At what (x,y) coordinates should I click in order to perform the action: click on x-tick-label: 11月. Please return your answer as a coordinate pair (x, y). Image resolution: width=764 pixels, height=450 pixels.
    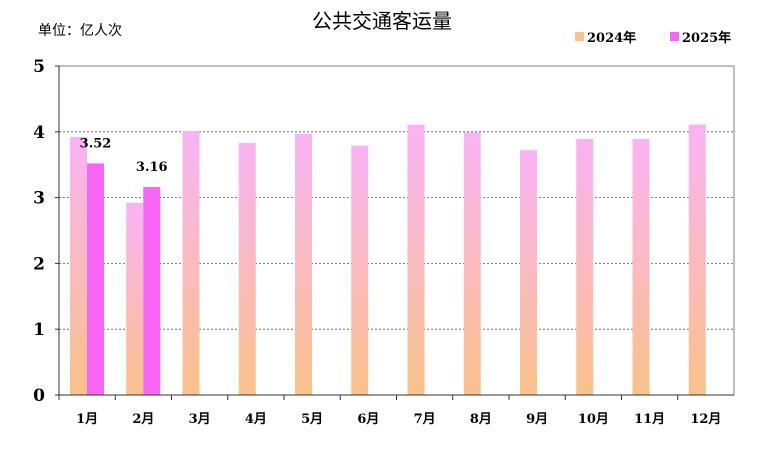
    Looking at the image, I should click on (649, 419).